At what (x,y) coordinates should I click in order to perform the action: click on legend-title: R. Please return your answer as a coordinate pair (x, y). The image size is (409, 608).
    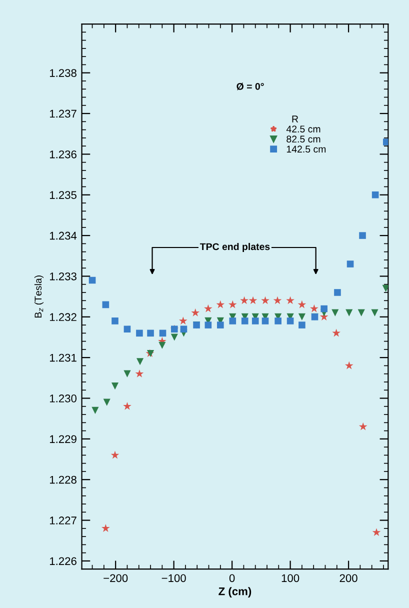
    Looking at the image, I should click on (295, 119).